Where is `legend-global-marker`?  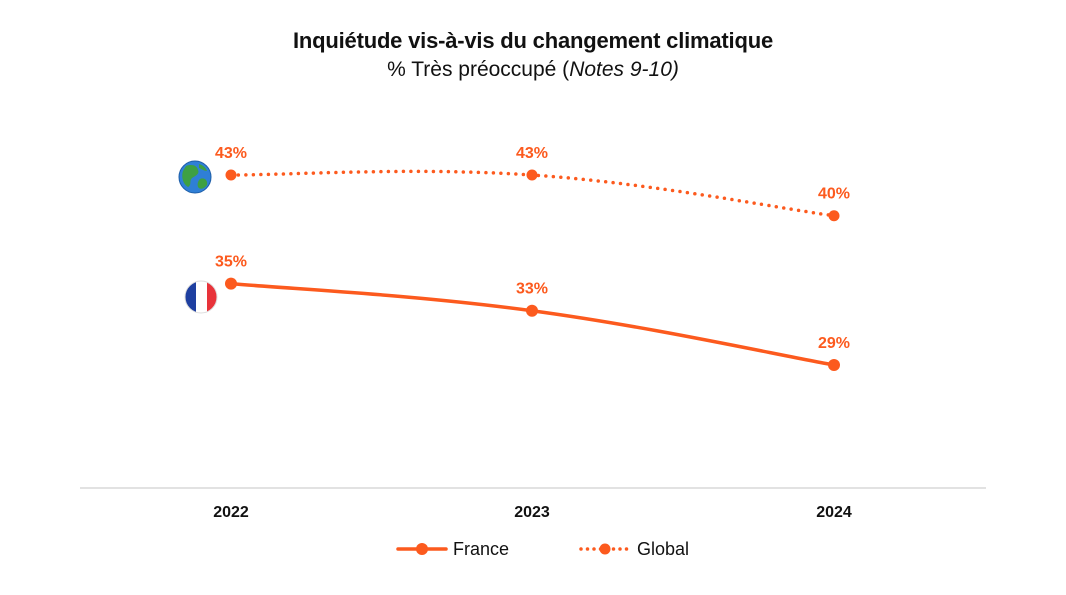
legend-global-marker is located at coordinates (605, 549).